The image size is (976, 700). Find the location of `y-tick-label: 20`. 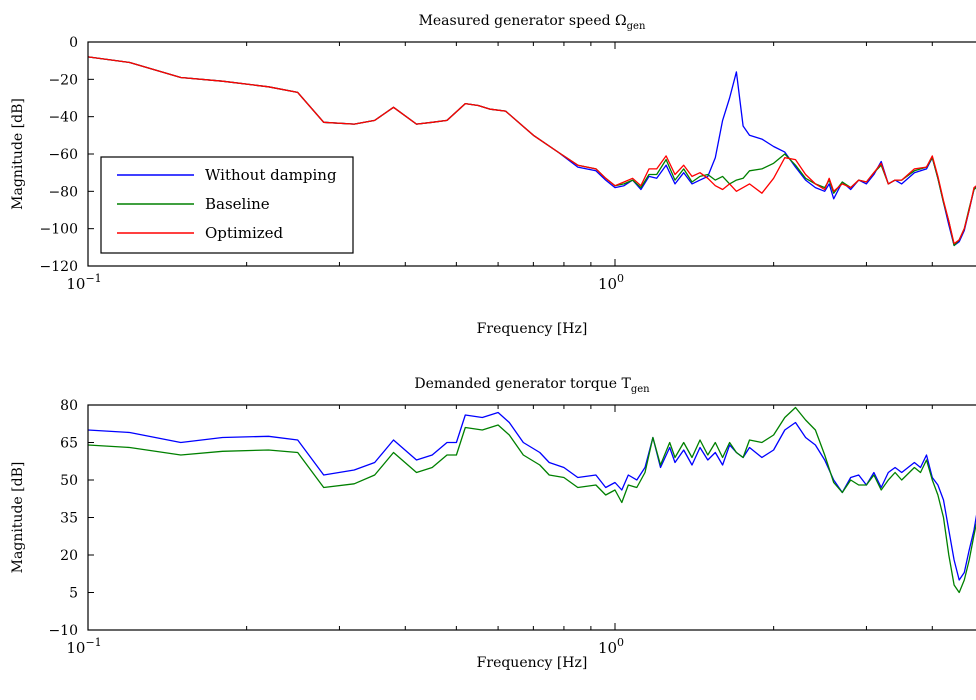

y-tick-label: 20 is located at coordinates (69, 556).